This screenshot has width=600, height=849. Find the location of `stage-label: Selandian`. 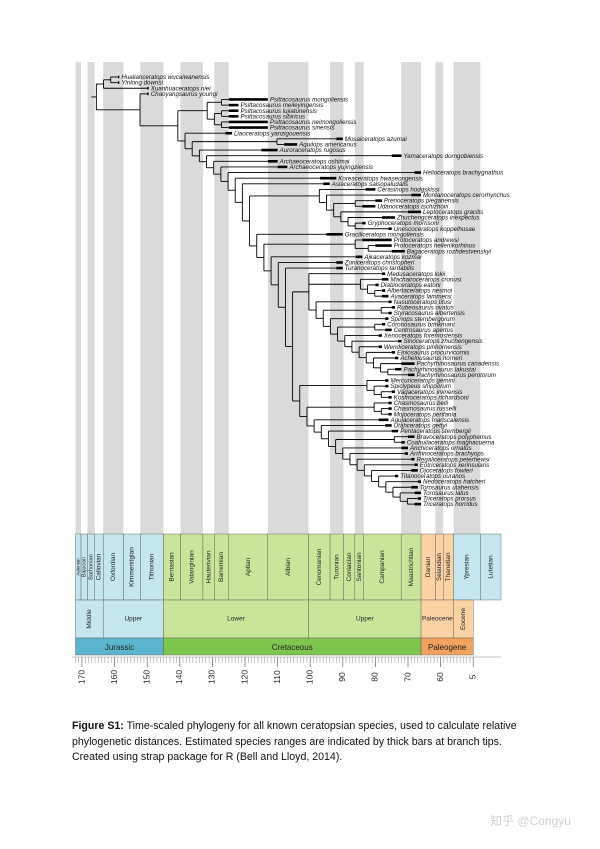

stage-label: Selandian is located at coordinates (439, 567).